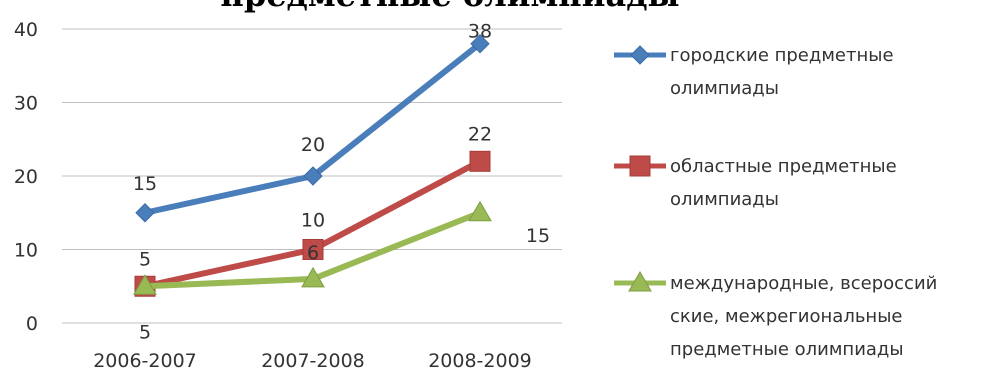  Describe the element at coordinates (480, 134) in the screenshot. I see `data-label: 22` at that location.